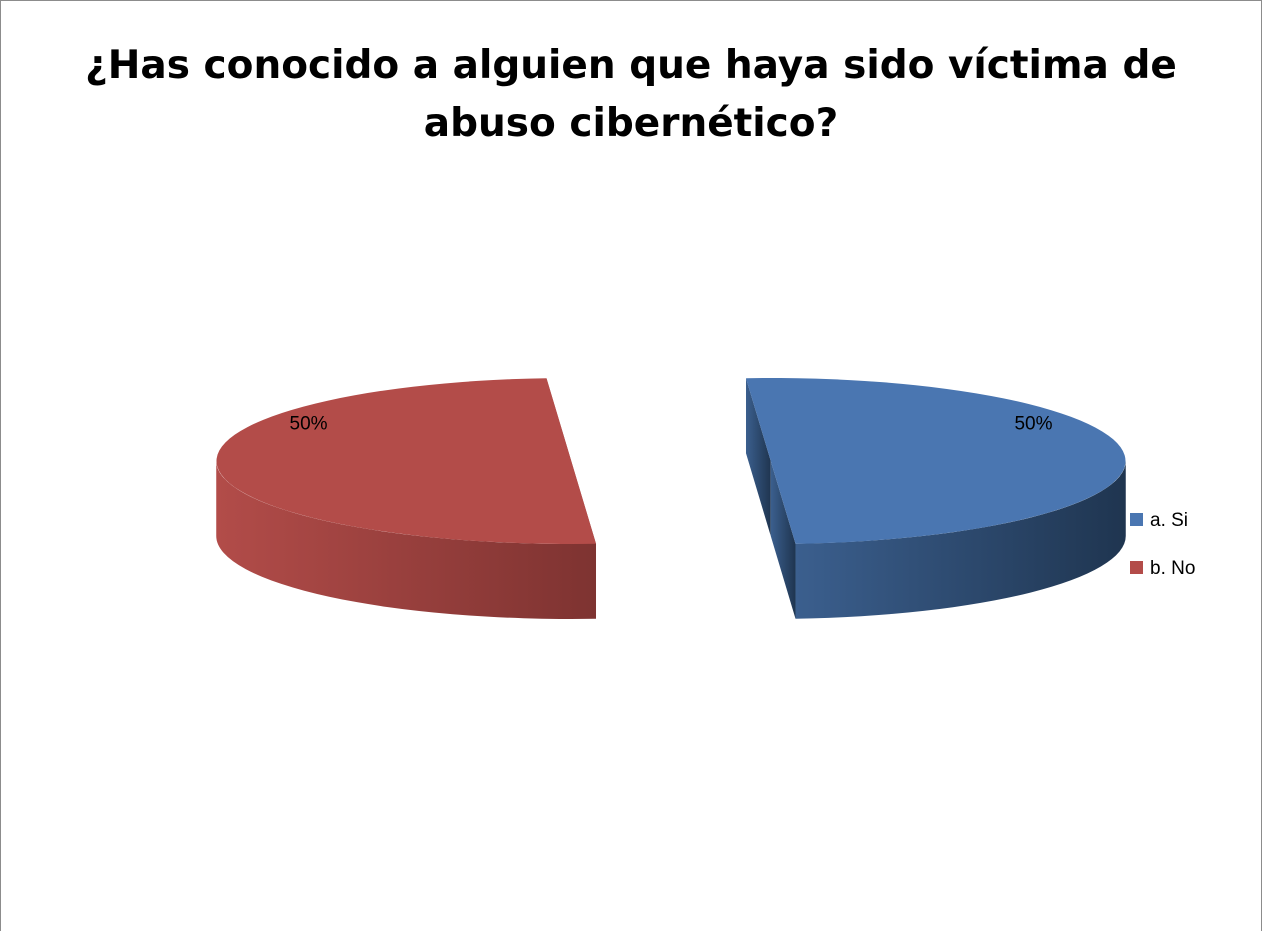 This screenshot has height=932, width=1262. What do you see at coordinates (1172, 568) in the screenshot?
I see `legend-label: b. No` at bounding box center [1172, 568].